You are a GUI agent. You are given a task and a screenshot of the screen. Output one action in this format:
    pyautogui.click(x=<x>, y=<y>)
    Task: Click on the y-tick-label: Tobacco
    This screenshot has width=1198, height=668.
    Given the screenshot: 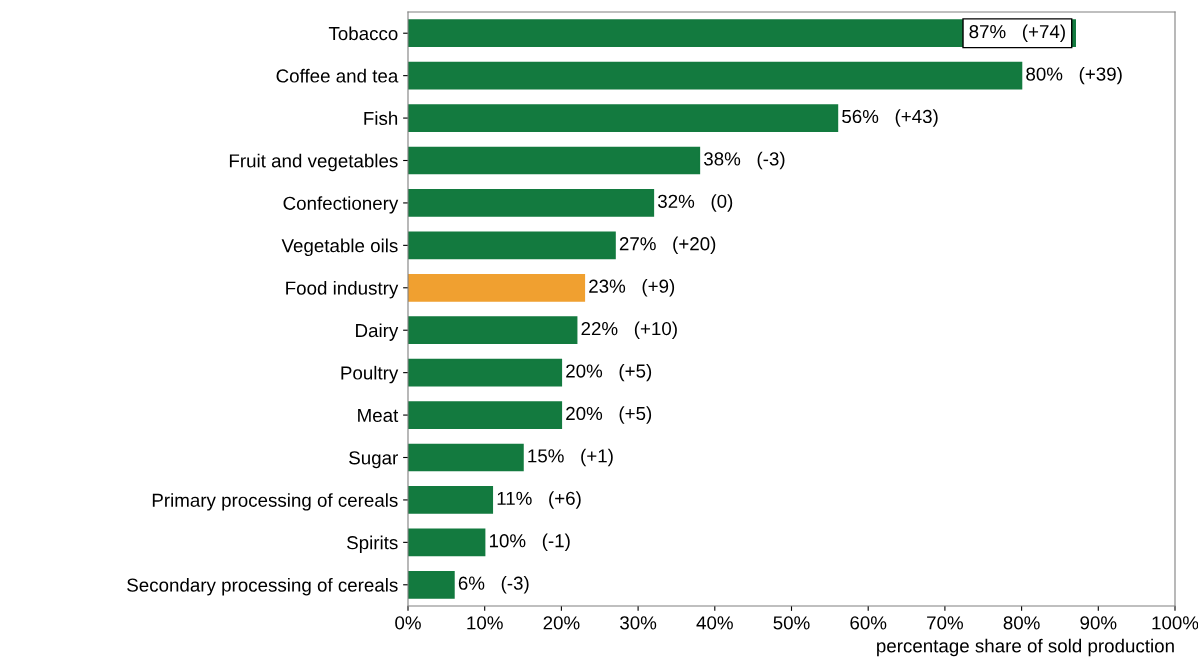 What is the action you would take?
    pyautogui.click(x=363, y=33)
    